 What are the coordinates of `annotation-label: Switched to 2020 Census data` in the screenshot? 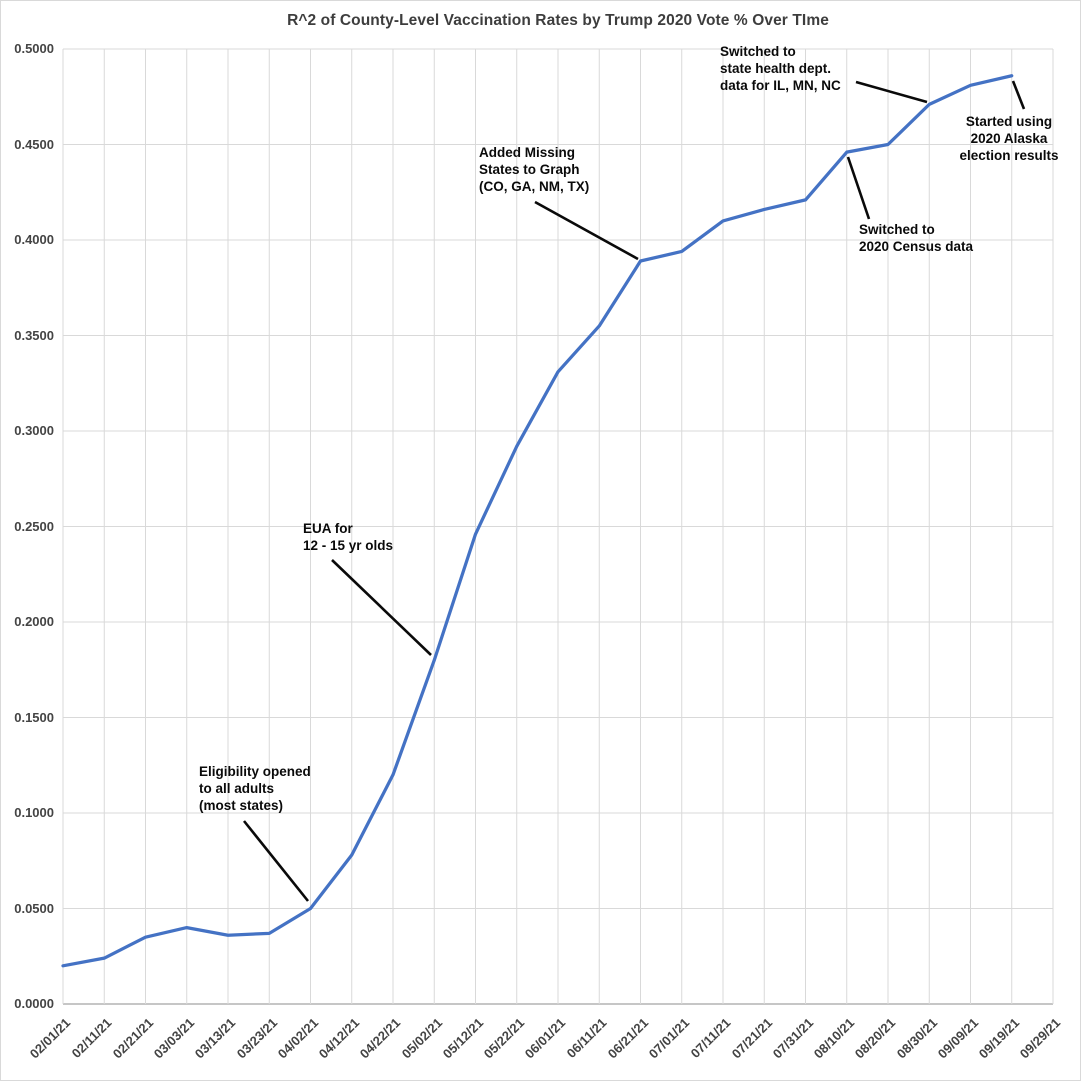 It's located at (916, 238).